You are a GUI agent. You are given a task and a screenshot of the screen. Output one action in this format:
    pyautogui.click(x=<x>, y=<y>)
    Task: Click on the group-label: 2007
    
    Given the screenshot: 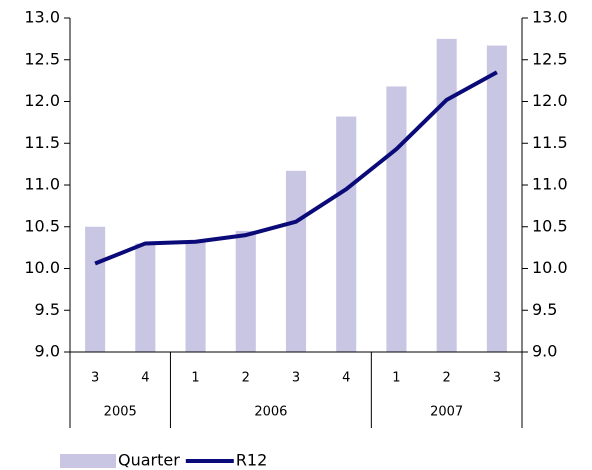 What is the action you would take?
    pyautogui.click(x=446, y=412)
    